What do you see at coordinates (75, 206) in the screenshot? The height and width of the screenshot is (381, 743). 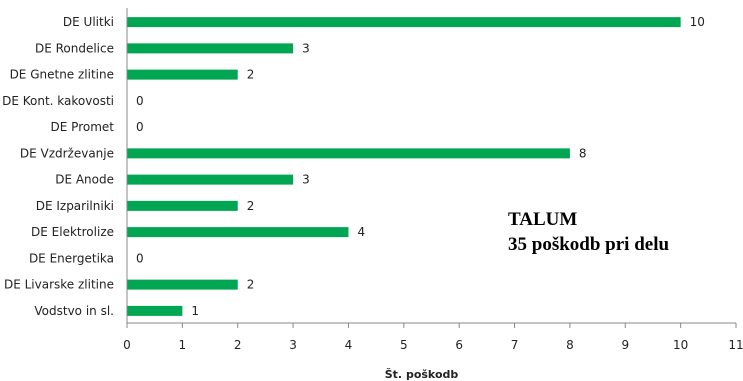 I see `category-label: DE Izparilniki` at bounding box center [75, 206].